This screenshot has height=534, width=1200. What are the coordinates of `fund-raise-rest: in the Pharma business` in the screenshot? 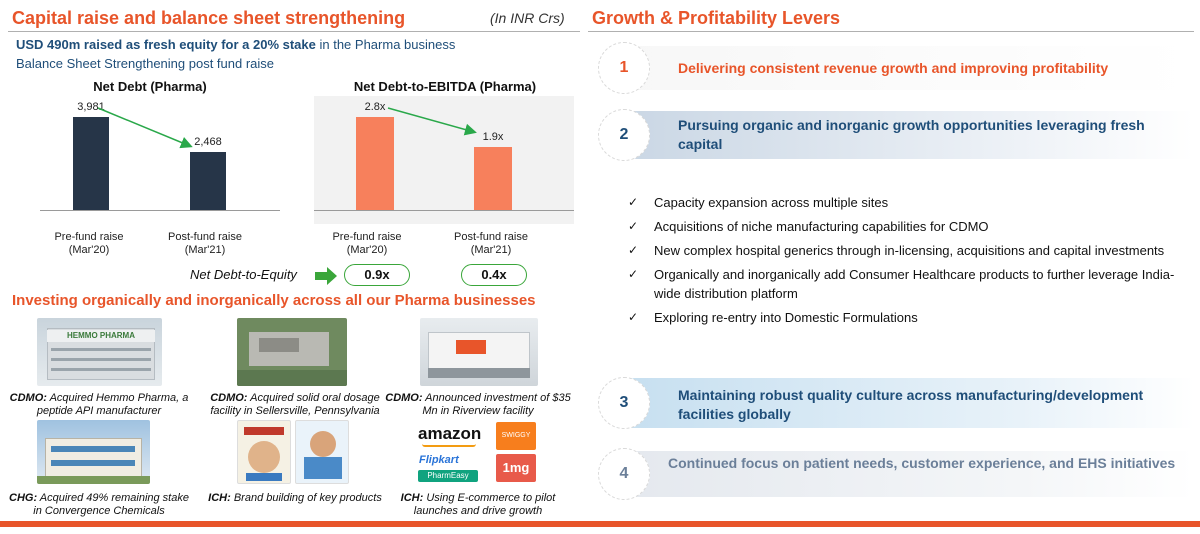 It's located at (385, 44).